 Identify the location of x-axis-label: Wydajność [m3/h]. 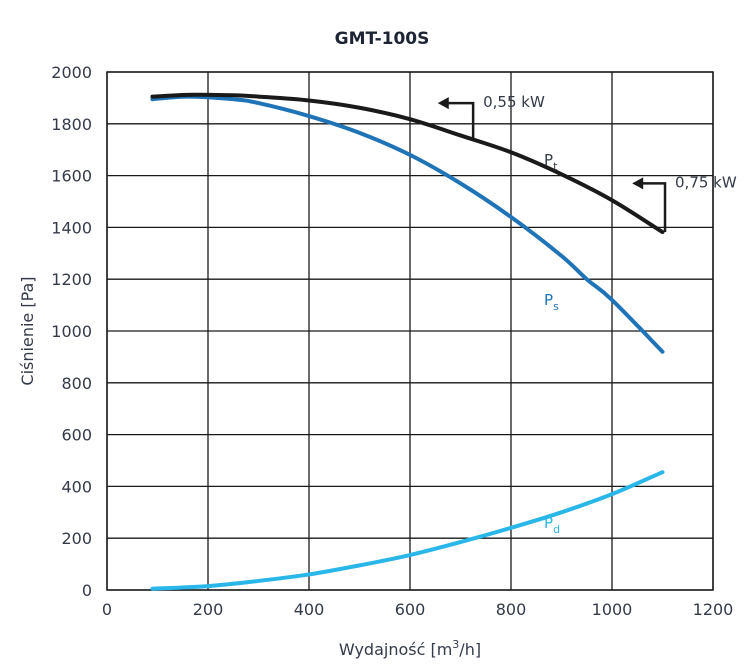
(410, 648).